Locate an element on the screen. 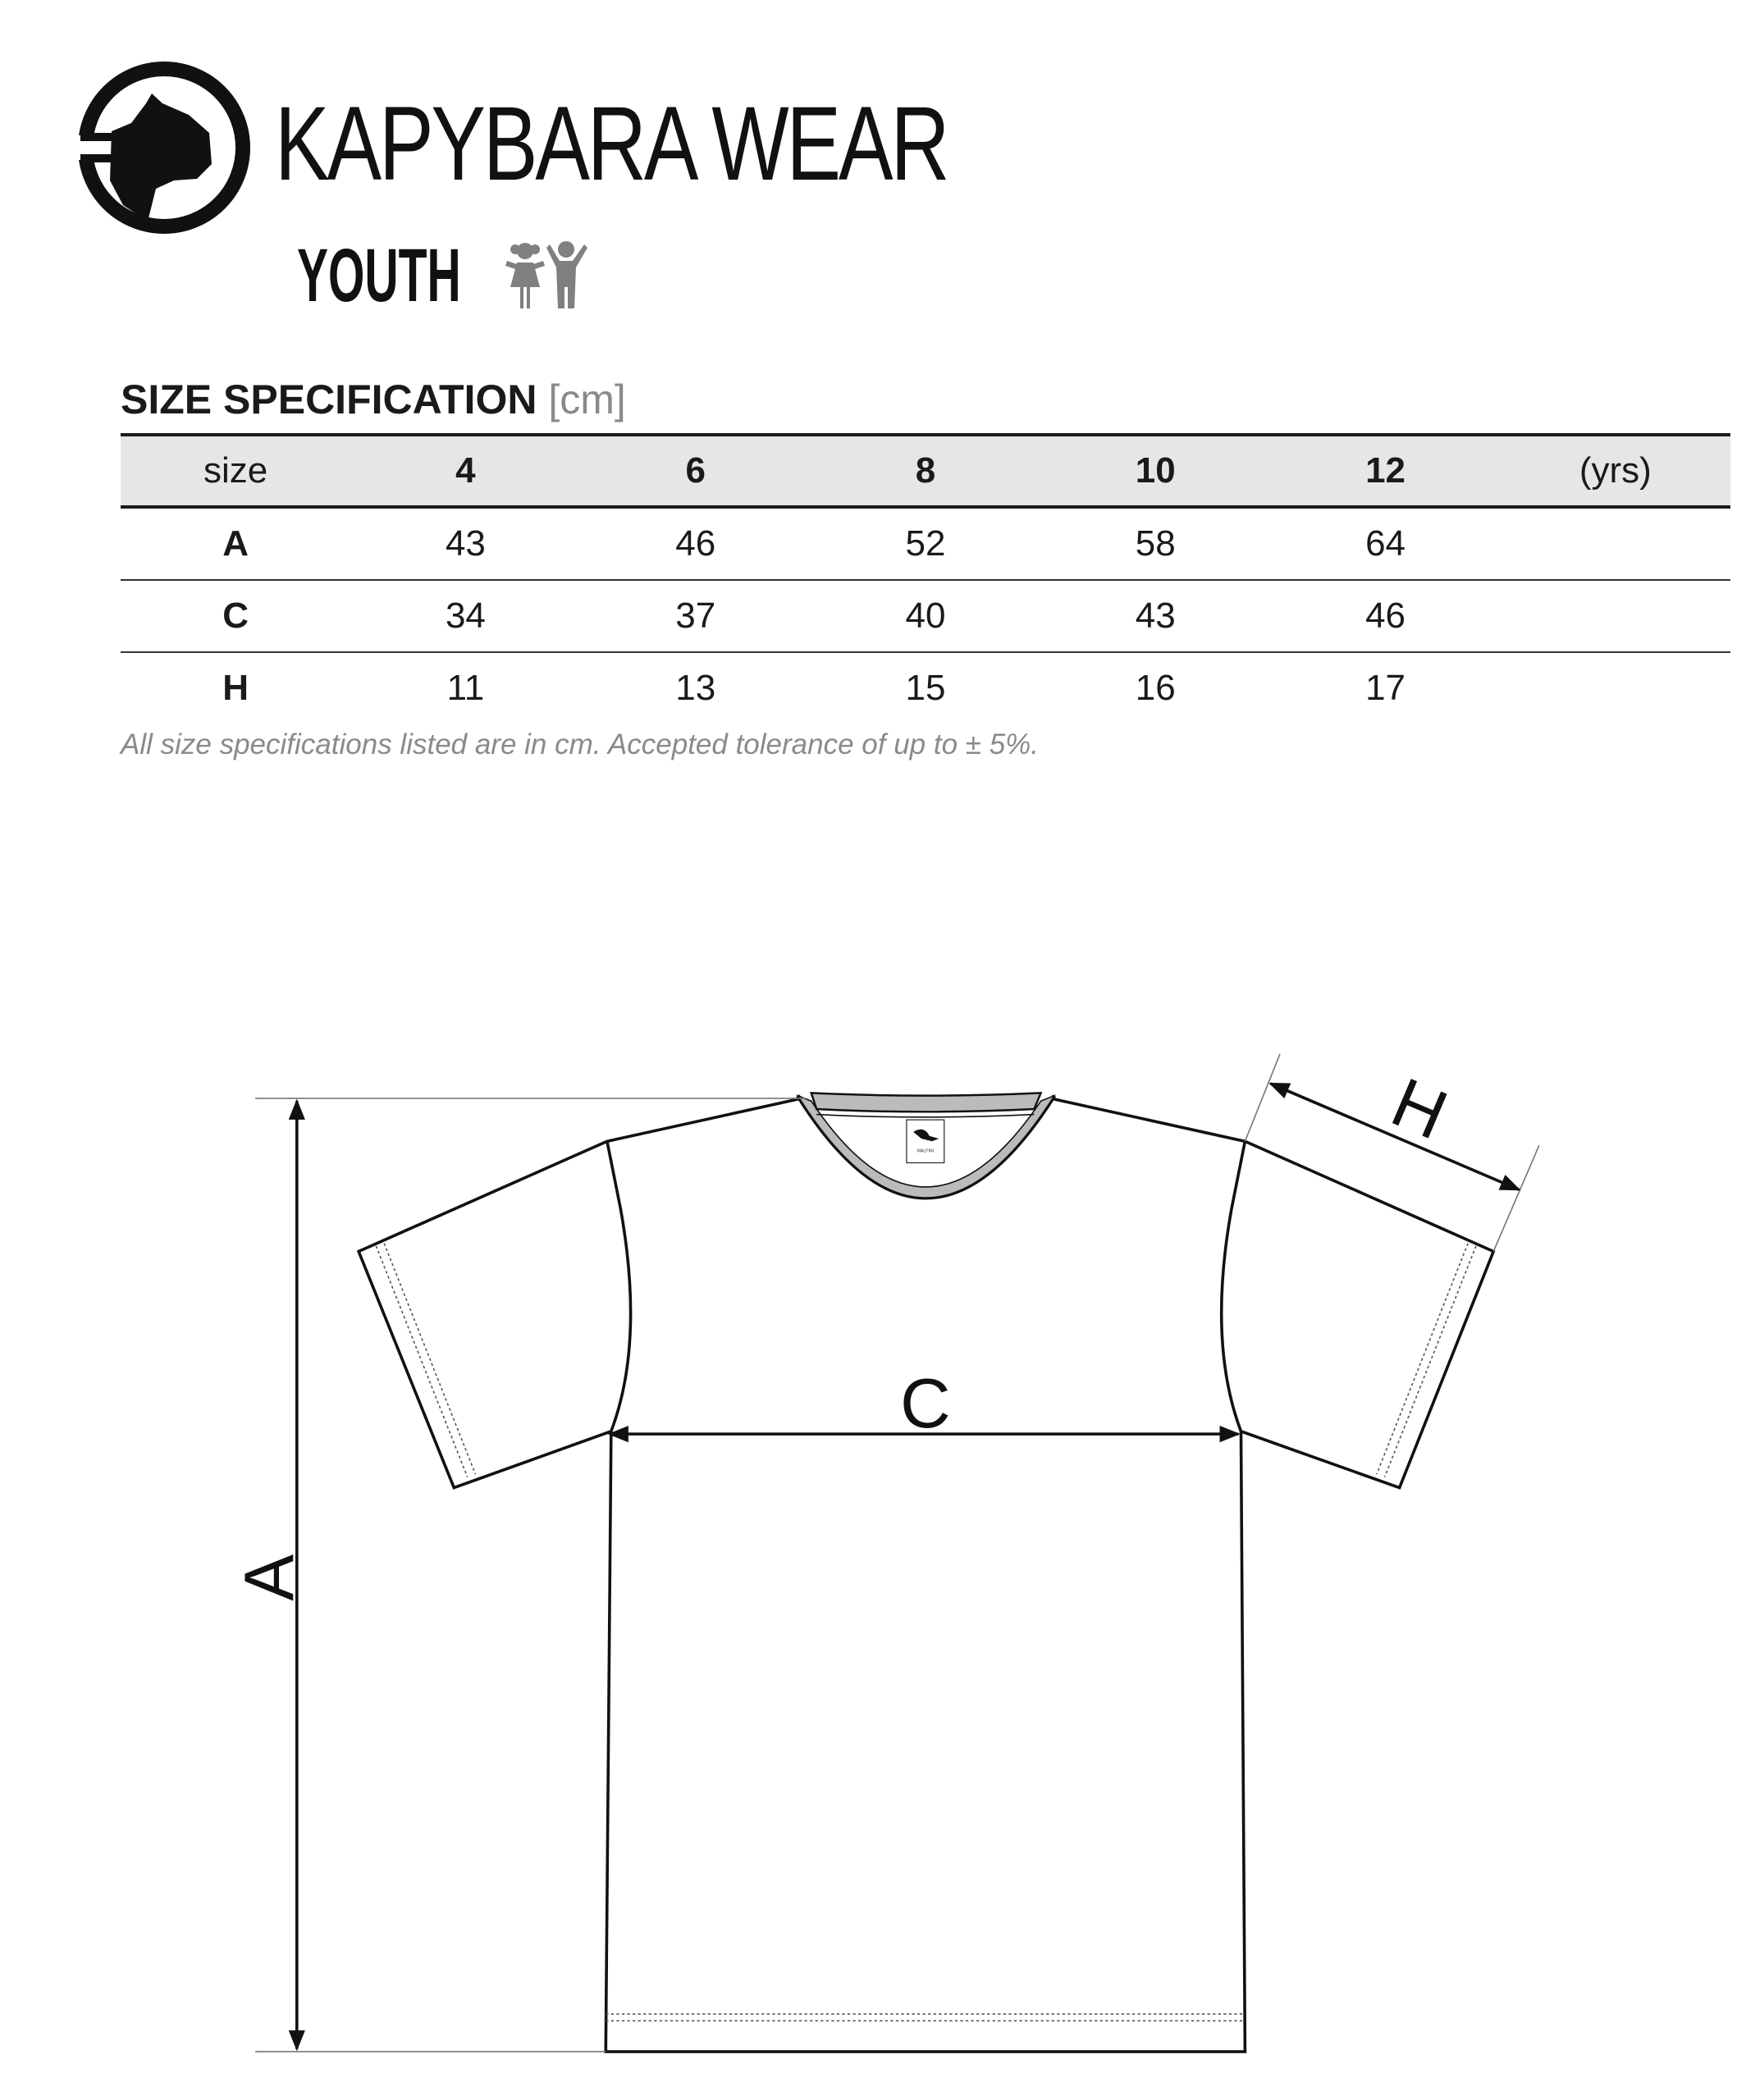 Image resolution: width=1746 pixels, height=2100 pixels. cell: 37 is located at coordinates (696, 616).